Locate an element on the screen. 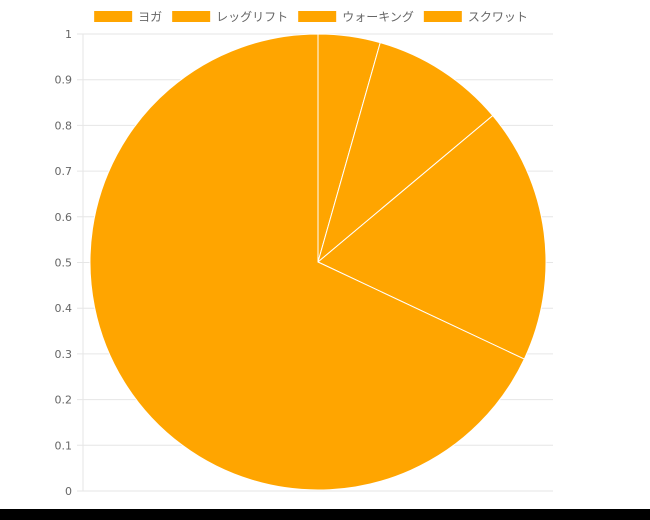 The image size is (650, 520). y-tick-label: 0.2 is located at coordinates (64, 400).